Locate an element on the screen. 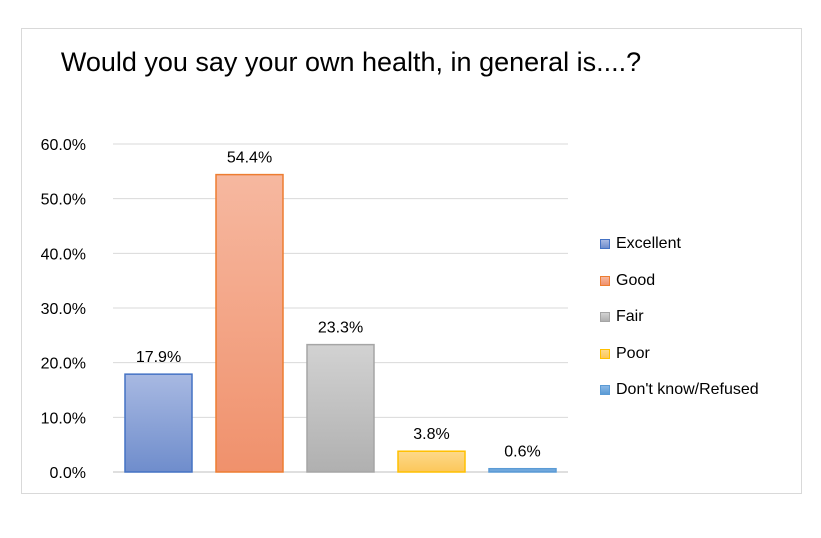  y-tick-label: 0.0% is located at coordinates (68, 473).